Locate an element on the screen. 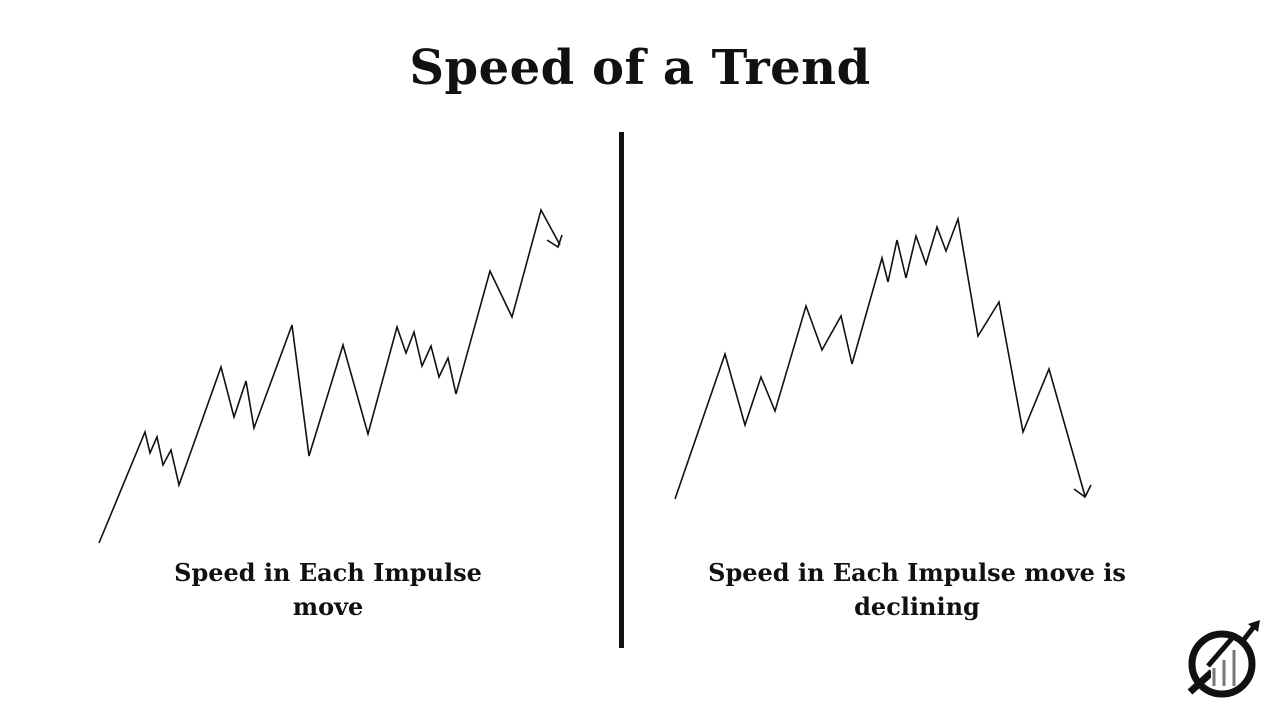  page-title: Speed of a Trend is located at coordinates (640, 68).